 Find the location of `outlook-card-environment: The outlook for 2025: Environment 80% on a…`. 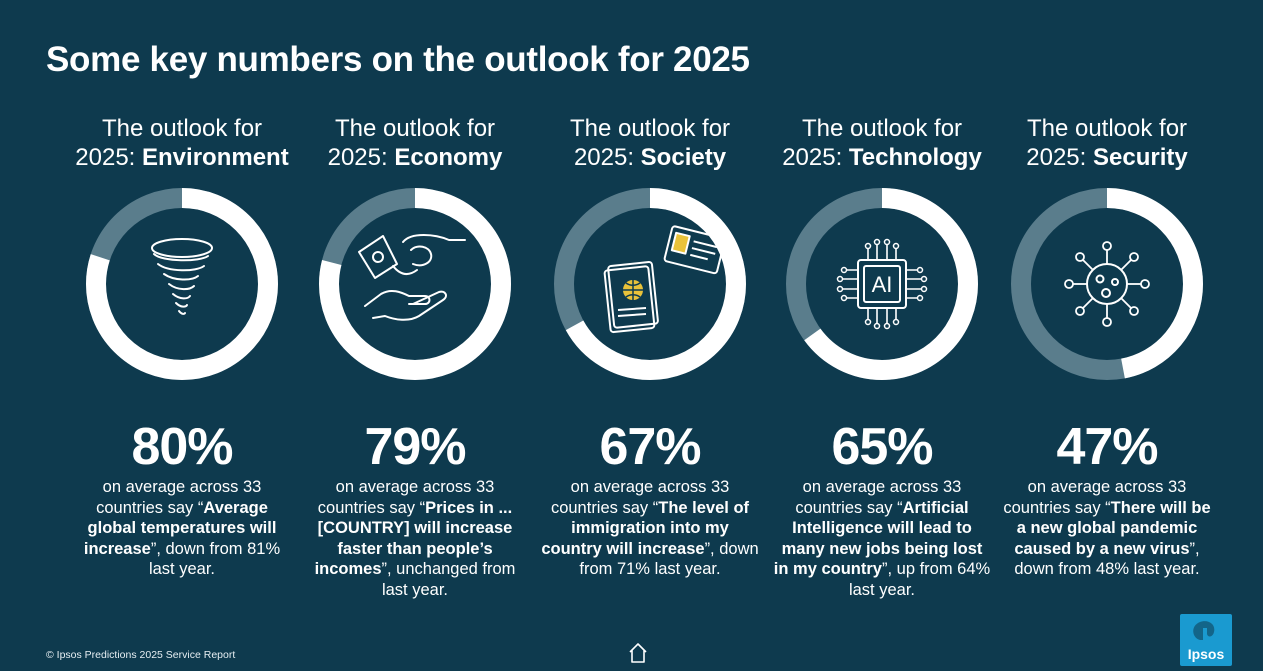

outlook-card-environment: The outlook for 2025: Environment 80% on a… is located at coordinates (182, 347).